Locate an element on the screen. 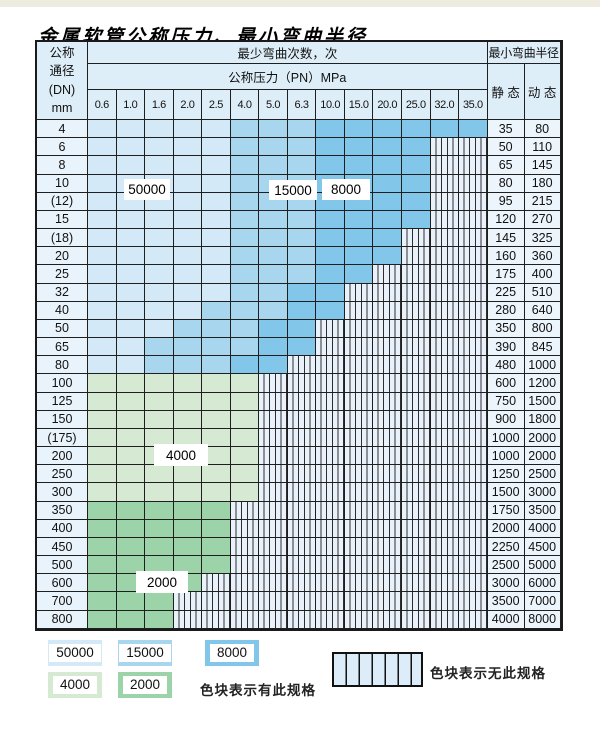 The width and height of the screenshot is (600, 743). spec-cell-dn(12)-pn25.0 is located at coordinates (416, 201).